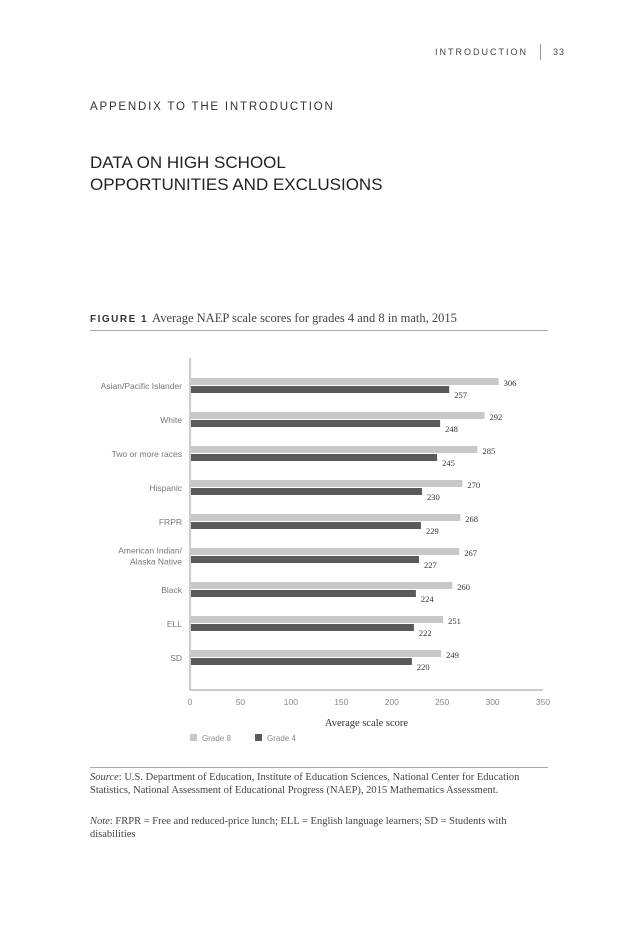 The width and height of the screenshot is (621, 950). Describe the element at coordinates (341, 702) in the screenshot. I see `x-tick-label: 150` at that location.